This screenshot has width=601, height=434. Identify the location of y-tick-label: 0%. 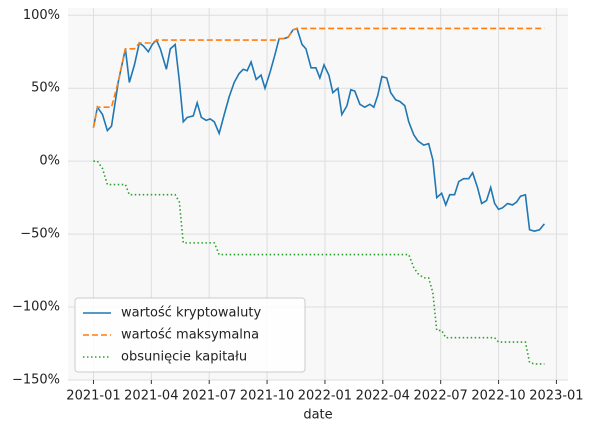
(49, 161).